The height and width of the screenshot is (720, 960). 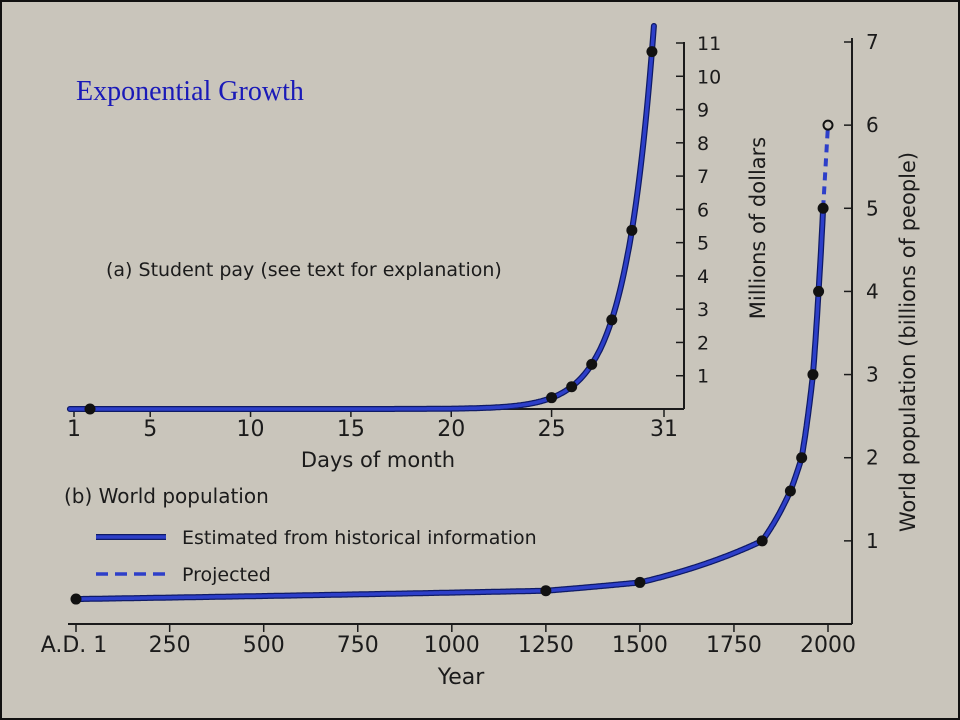 I want to click on y-tick-label-a: 1, so click(x=703, y=377).